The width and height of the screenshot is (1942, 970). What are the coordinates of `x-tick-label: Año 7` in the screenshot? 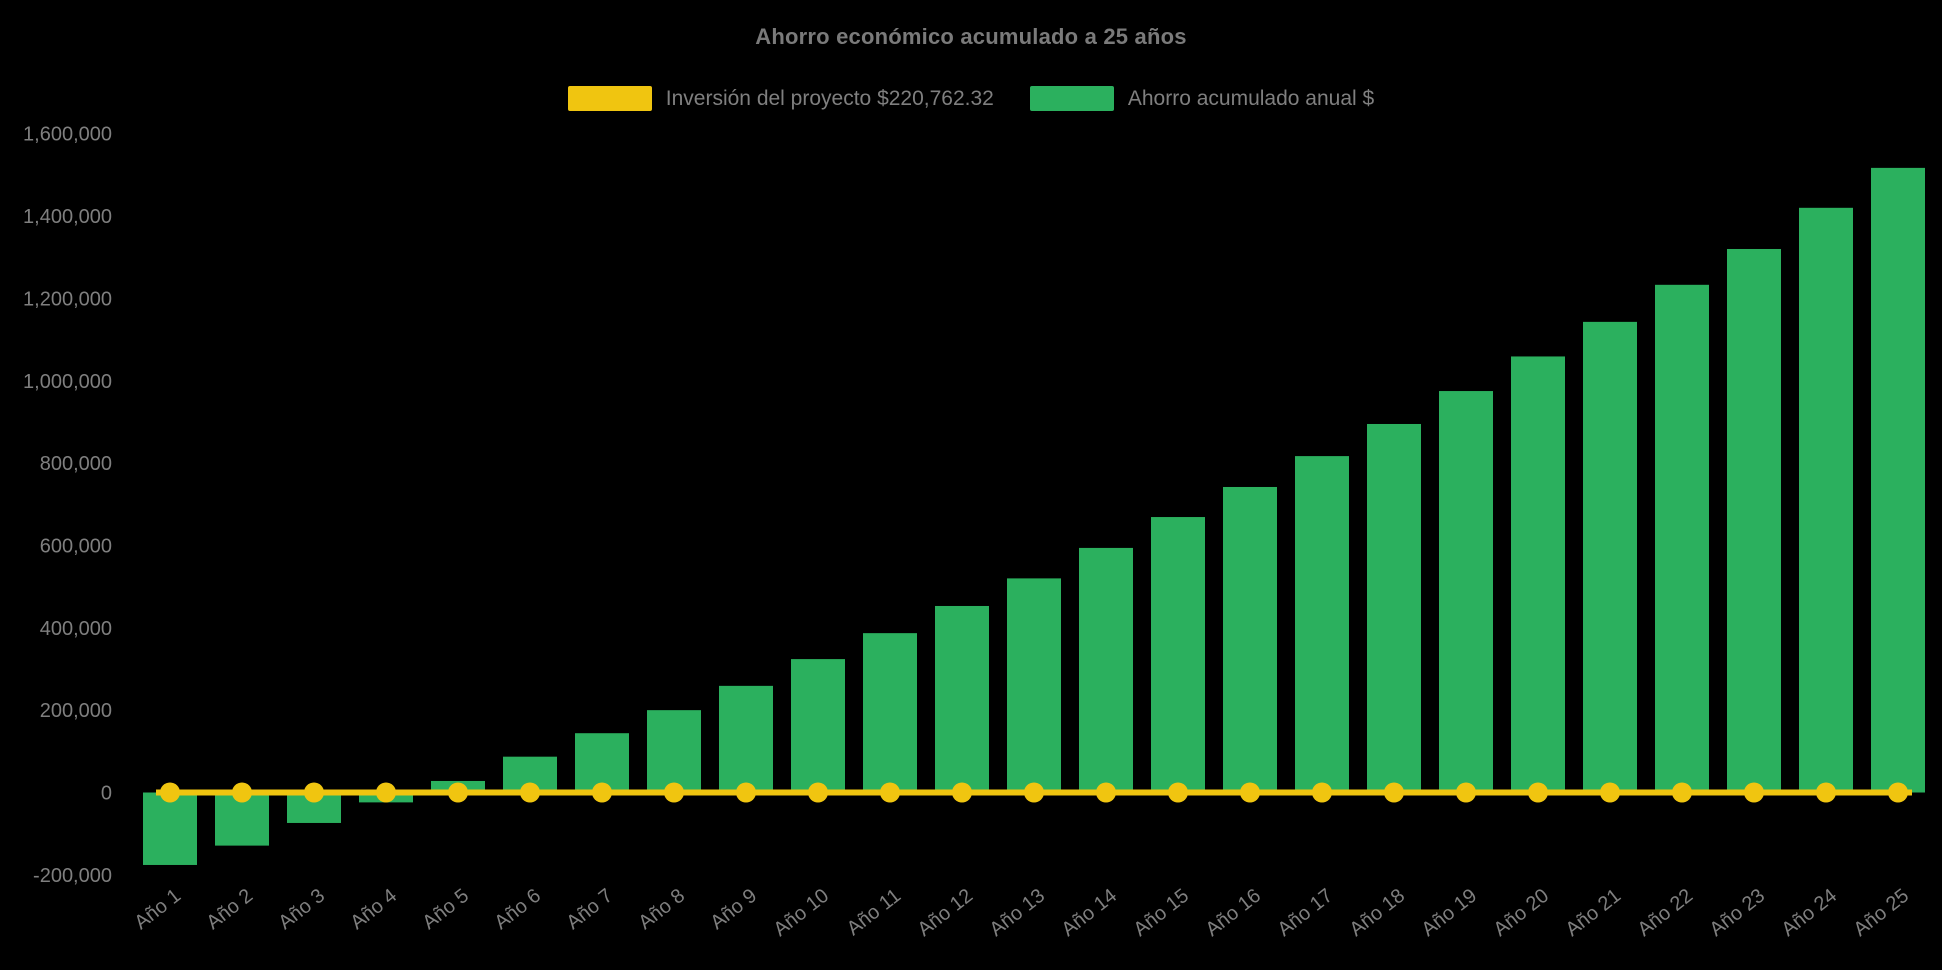 It's located at (589, 910).